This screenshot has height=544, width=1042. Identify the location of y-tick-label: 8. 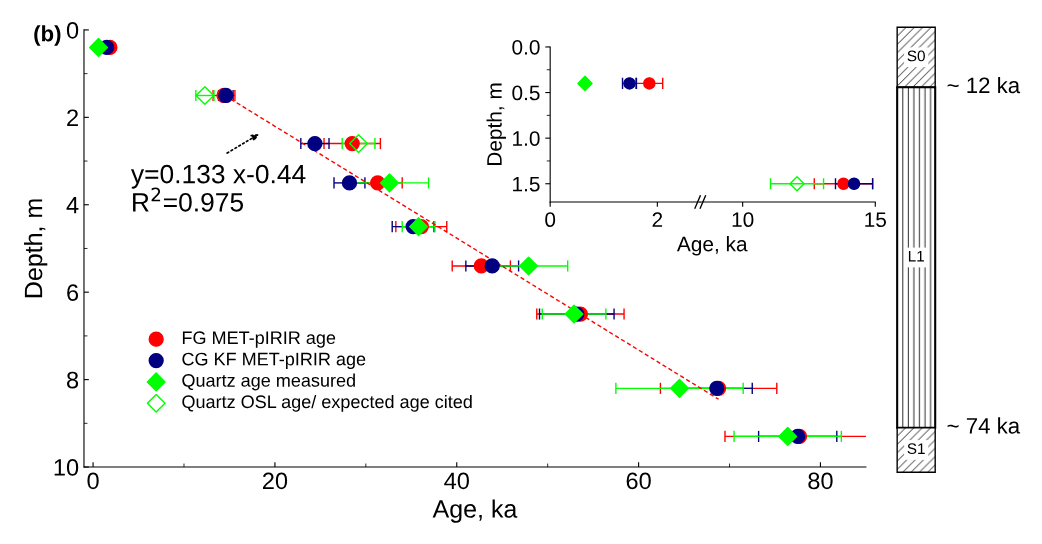
(73, 380).